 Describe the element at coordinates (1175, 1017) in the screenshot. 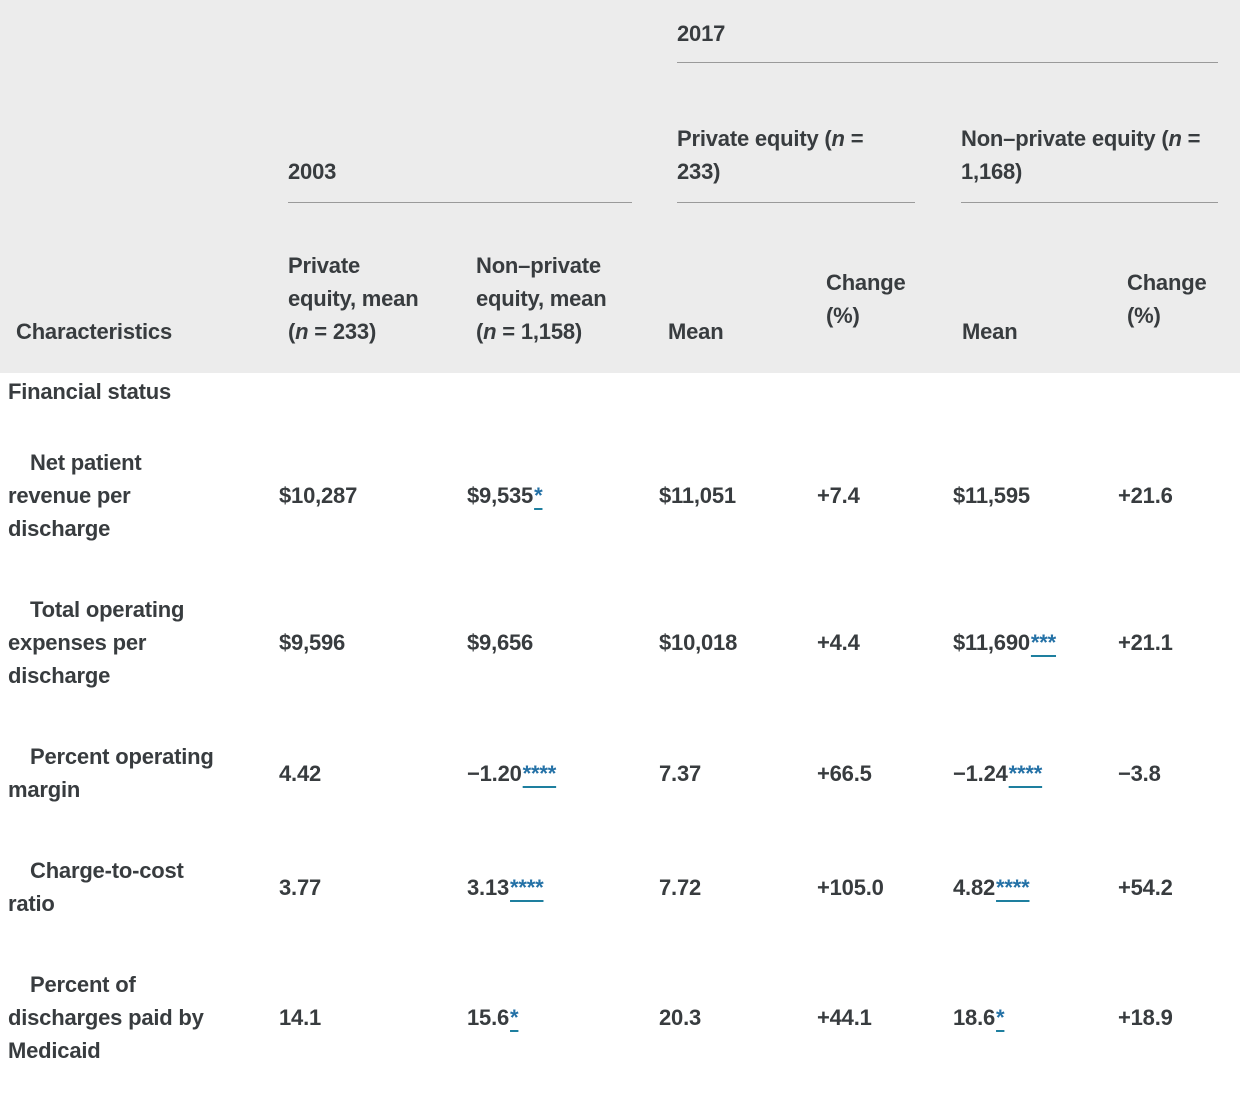

I see `cell-npe-2017-change: +18.9` at that location.